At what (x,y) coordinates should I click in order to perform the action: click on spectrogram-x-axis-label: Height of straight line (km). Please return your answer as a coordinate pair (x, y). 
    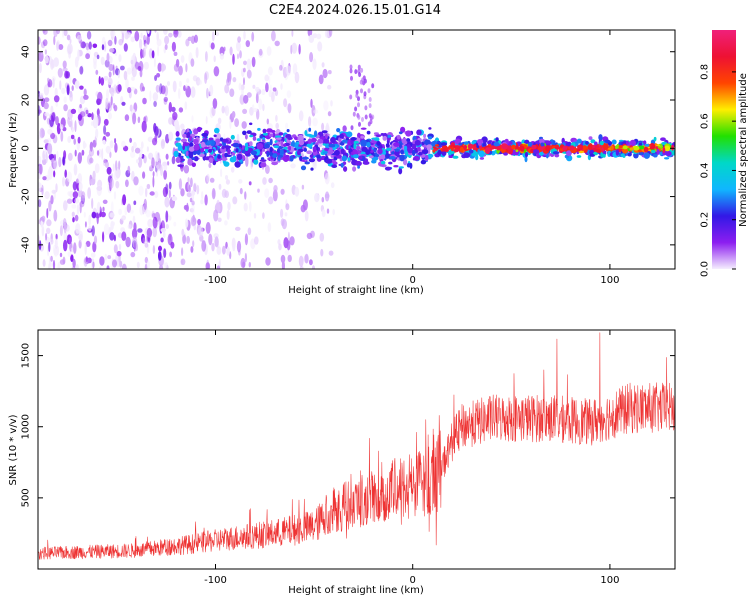
    Looking at the image, I should click on (356, 290).